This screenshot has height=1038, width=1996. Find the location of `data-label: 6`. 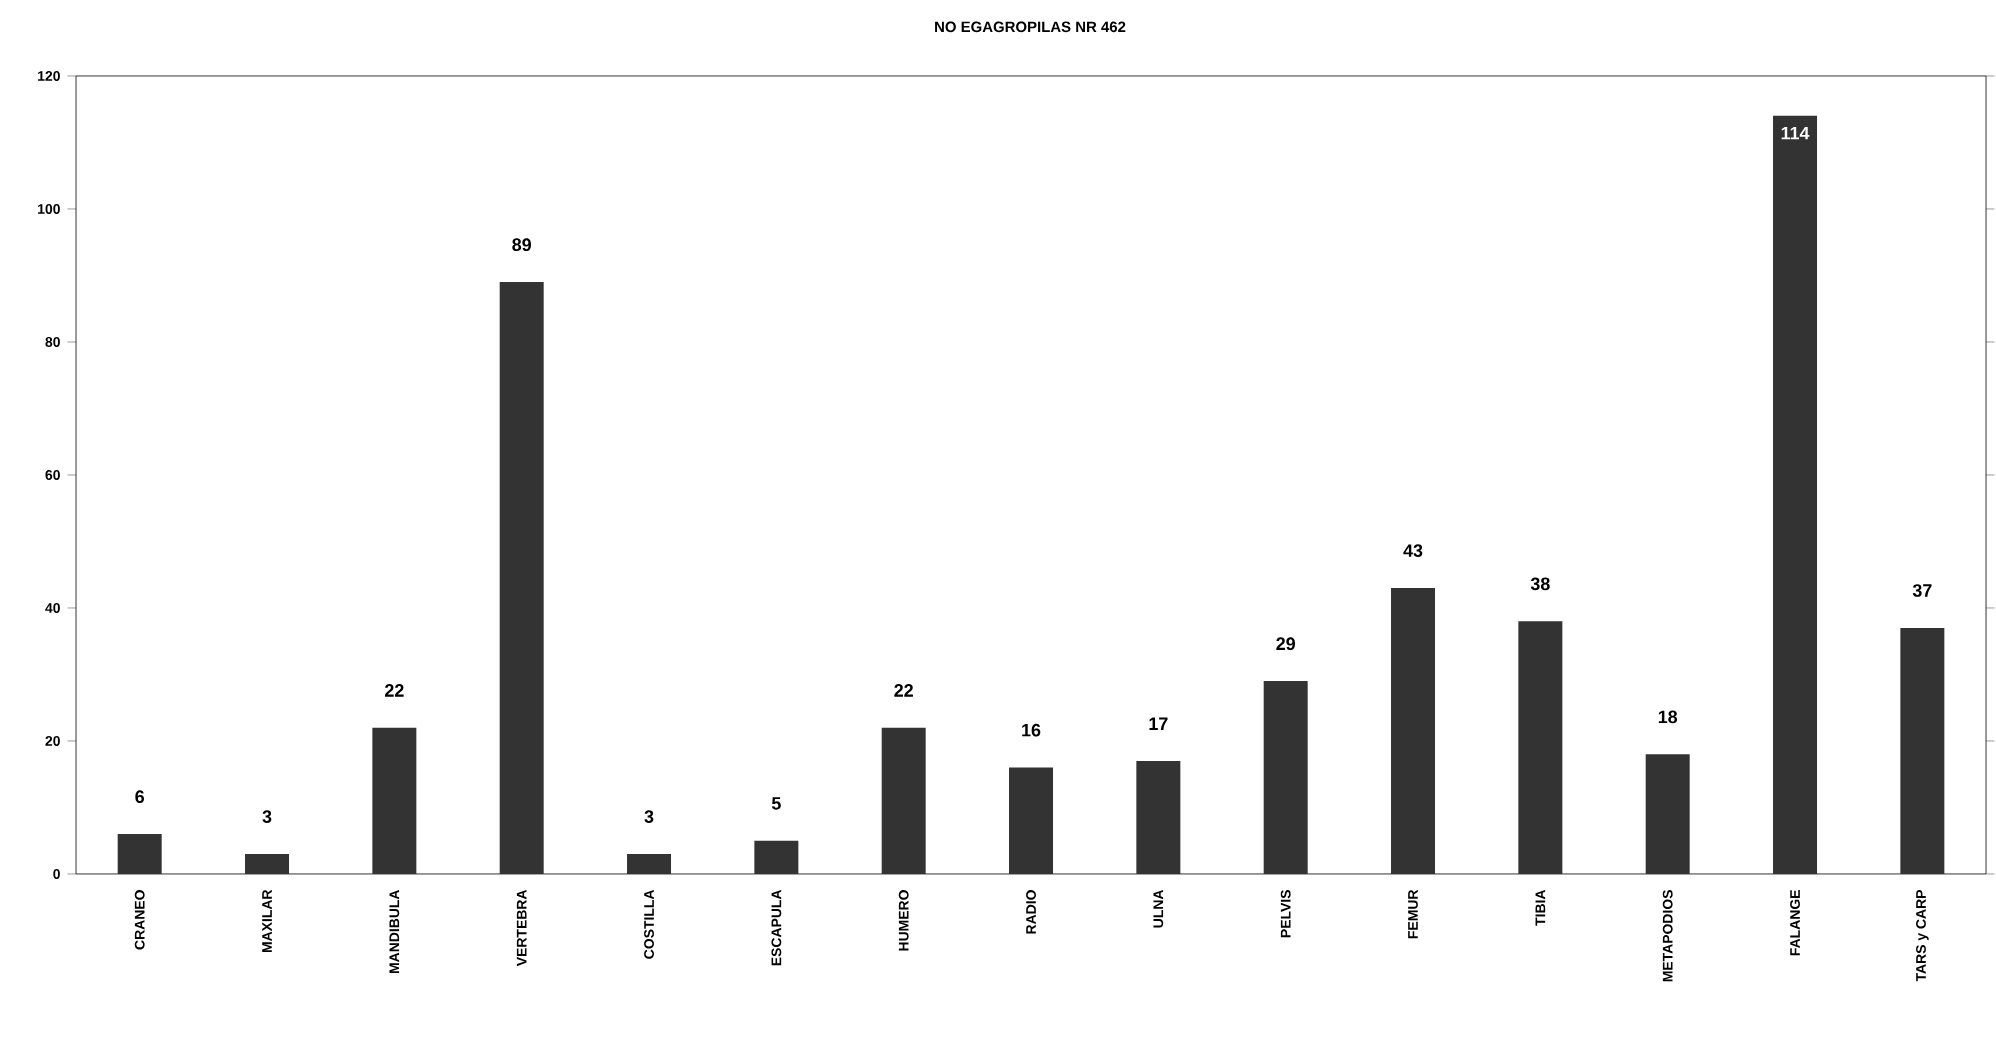

data-label: 6 is located at coordinates (140, 797).